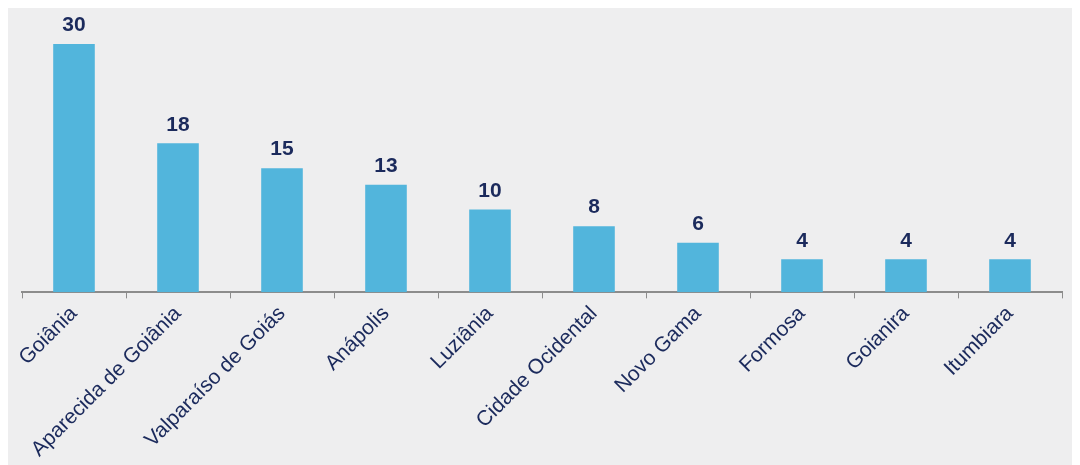 This screenshot has height=465, width=1080. What do you see at coordinates (178, 123) in the screenshot?
I see `data-label: 18` at bounding box center [178, 123].